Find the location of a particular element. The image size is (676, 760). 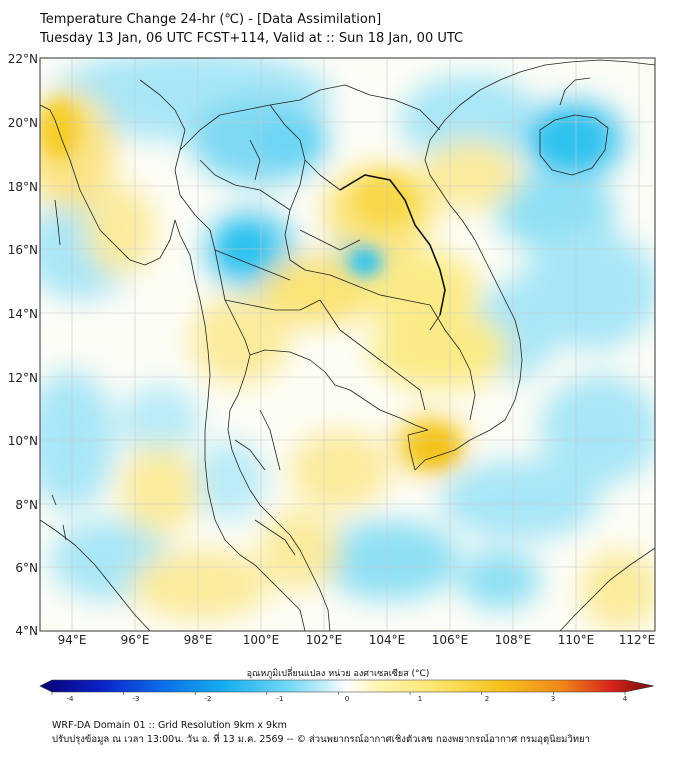

colorbar: -4 -3 -2 -1 0 1 2 3 4 is located at coordinates (347, 691).